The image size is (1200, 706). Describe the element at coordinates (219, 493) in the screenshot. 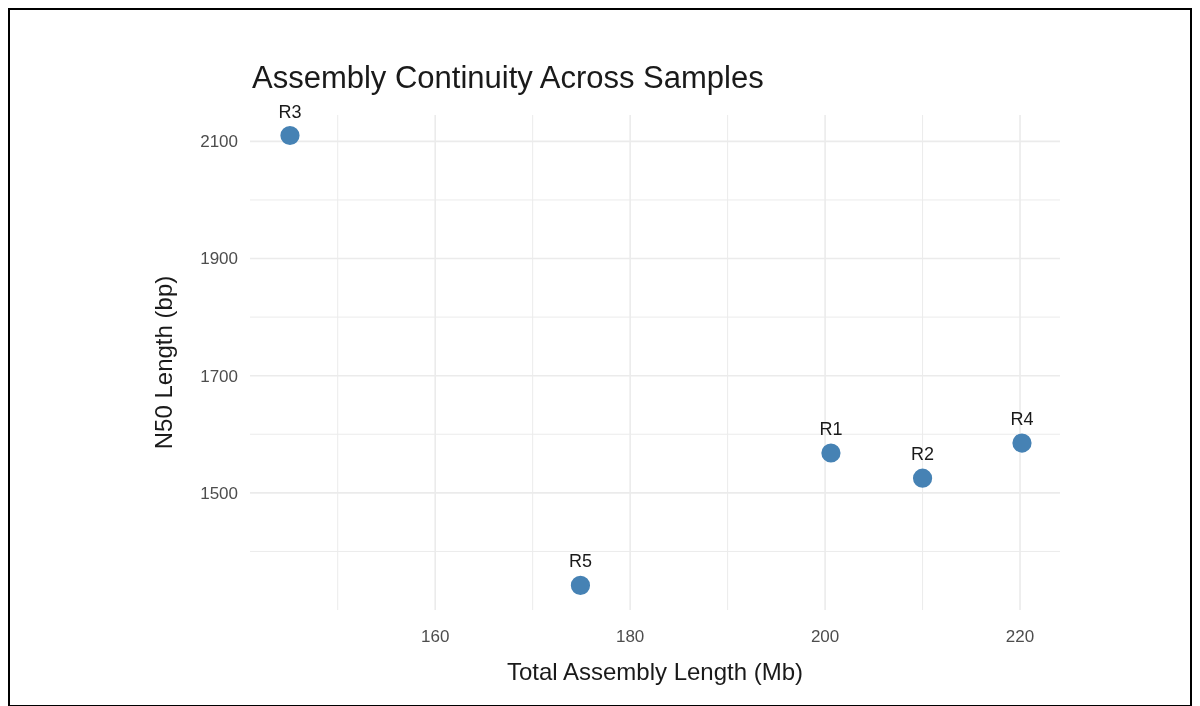

I see `y-tick-label: 1500` at that location.